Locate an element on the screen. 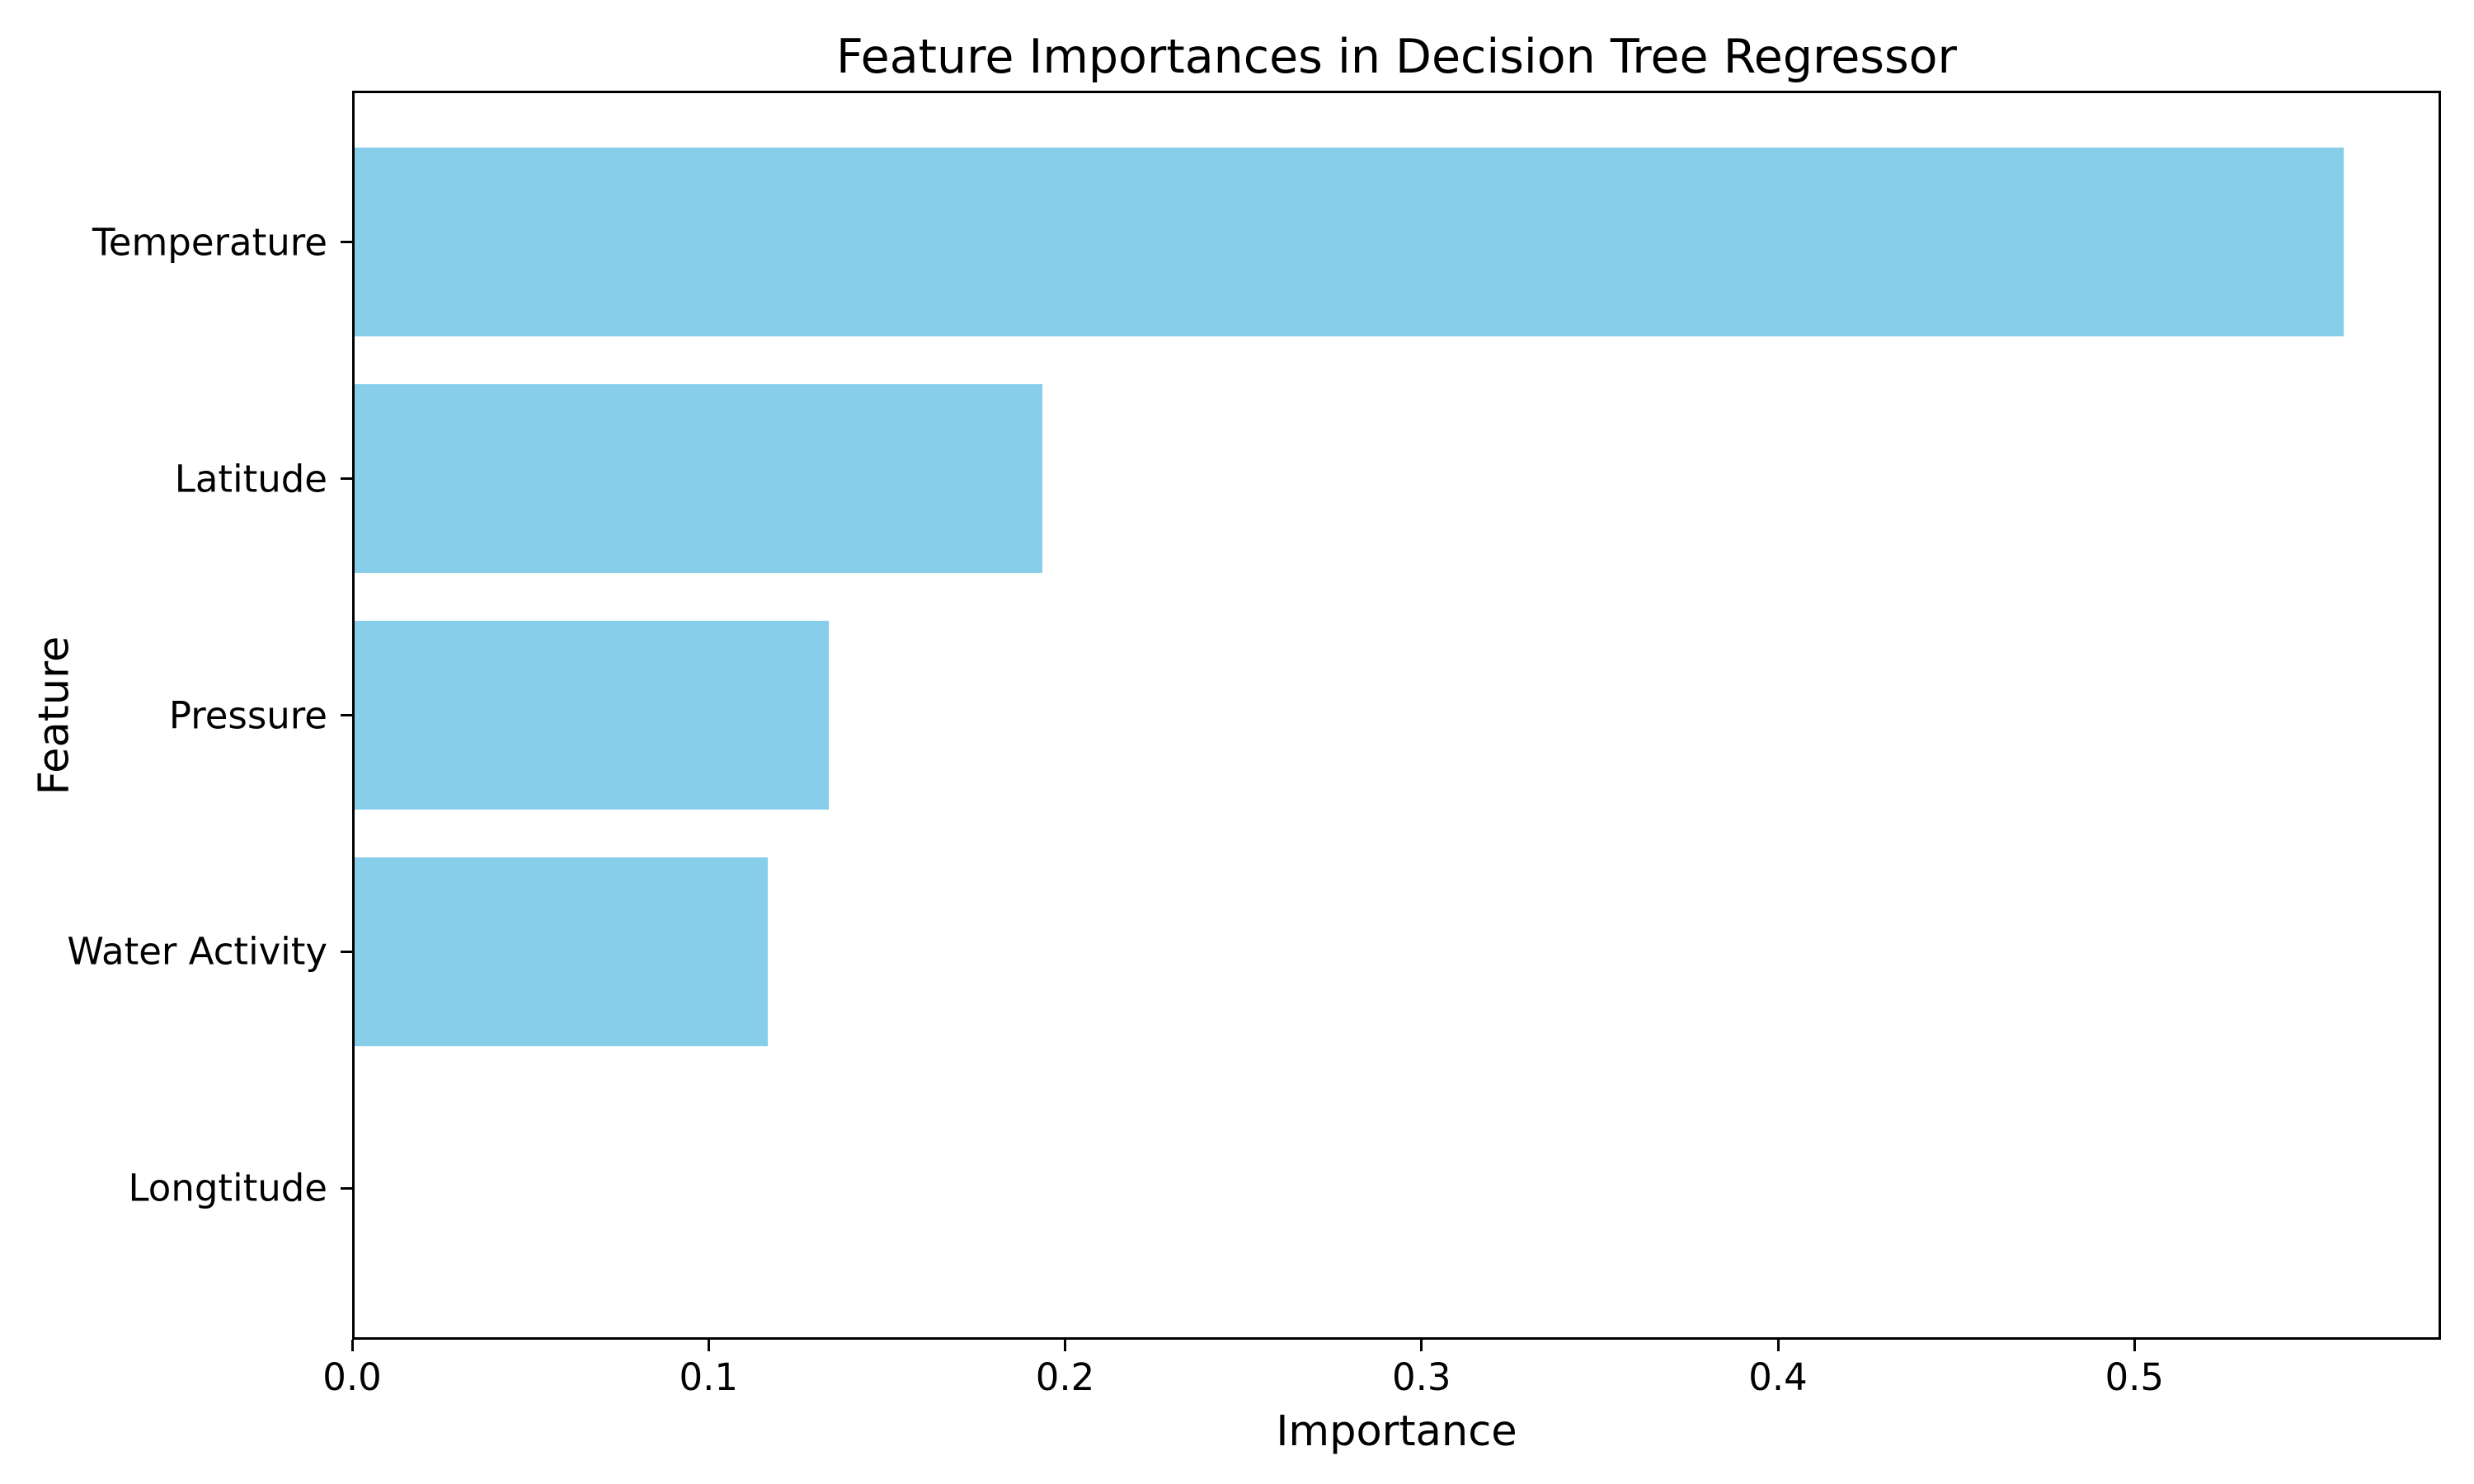  x-tick-mark-0.5 is located at coordinates (2134, 1345).